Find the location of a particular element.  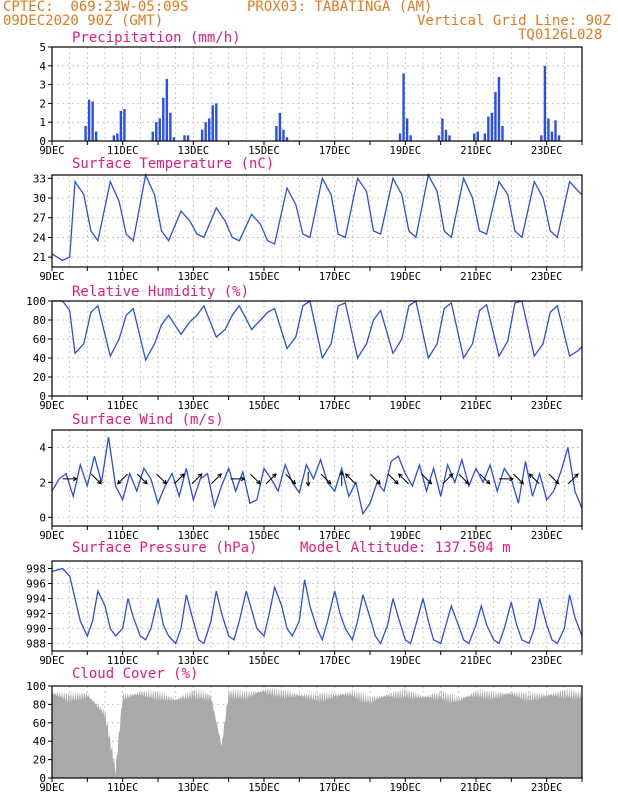

y-tick-label: 5 is located at coordinates (42, 47).